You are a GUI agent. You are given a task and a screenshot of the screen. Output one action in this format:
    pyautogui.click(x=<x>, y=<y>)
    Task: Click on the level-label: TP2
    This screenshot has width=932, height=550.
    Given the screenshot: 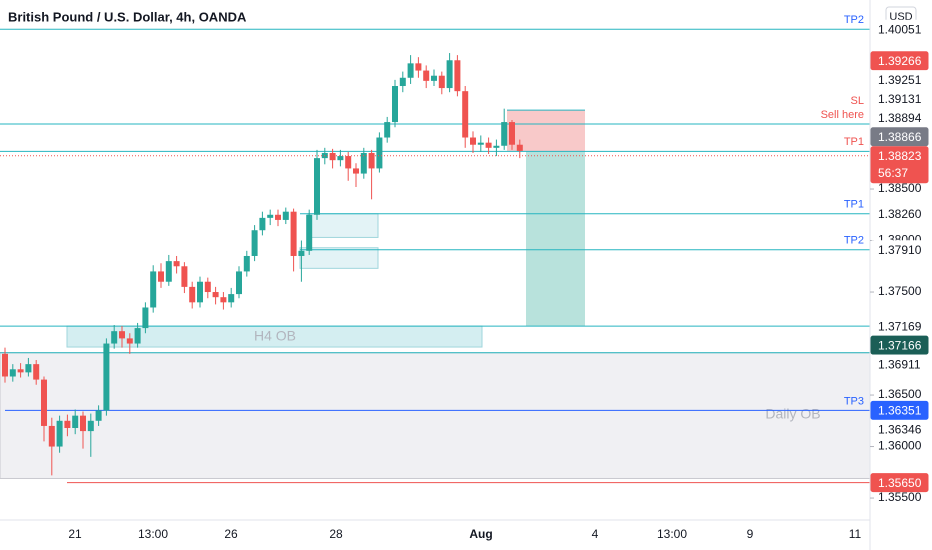 What is the action you would take?
    pyautogui.click(x=854, y=241)
    